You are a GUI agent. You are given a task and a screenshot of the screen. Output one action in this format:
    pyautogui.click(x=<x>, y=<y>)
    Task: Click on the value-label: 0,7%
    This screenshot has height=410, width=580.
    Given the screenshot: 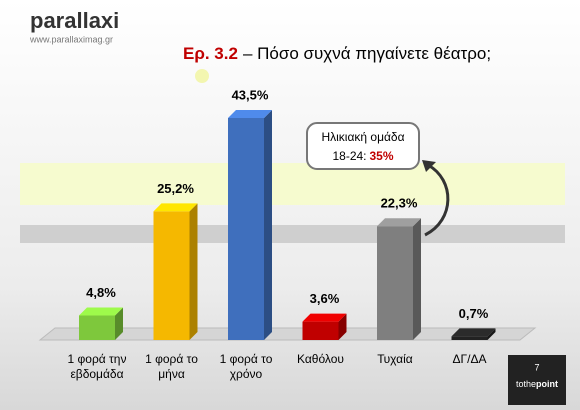 What is the action you would take?
    pyautogui.click(x=474, y=313)
    